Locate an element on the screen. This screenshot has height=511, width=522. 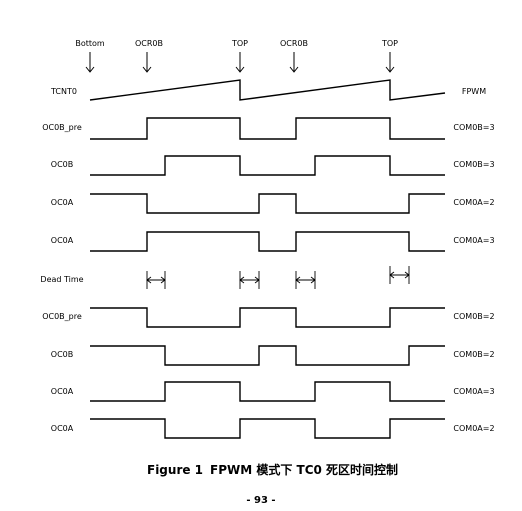
marker-top-label-2: TOP is located at coordinates (389, 43).